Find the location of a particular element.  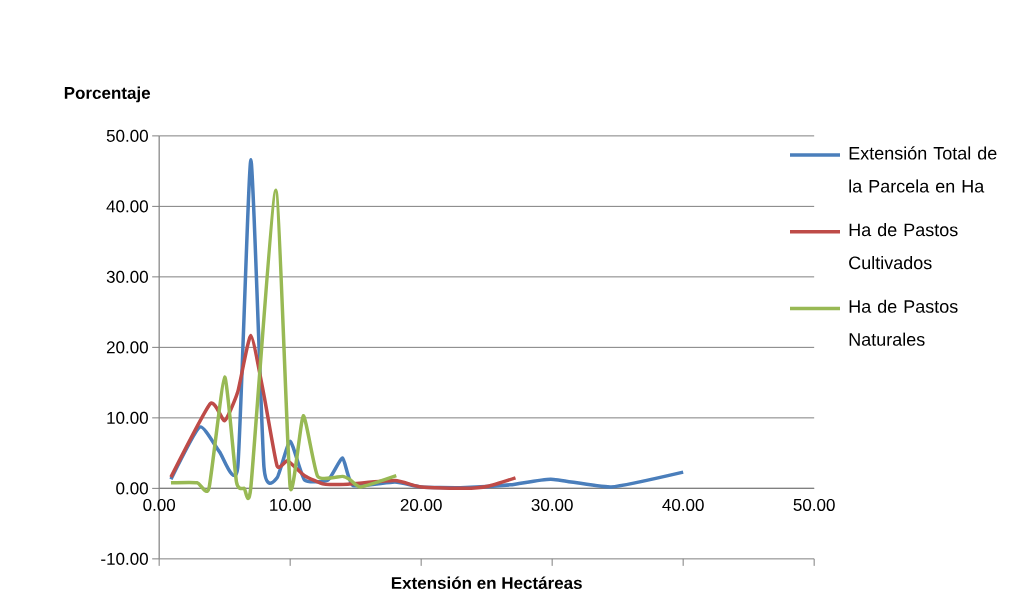

x-tick-label: 50.00 is located at coordinates (814, 504).